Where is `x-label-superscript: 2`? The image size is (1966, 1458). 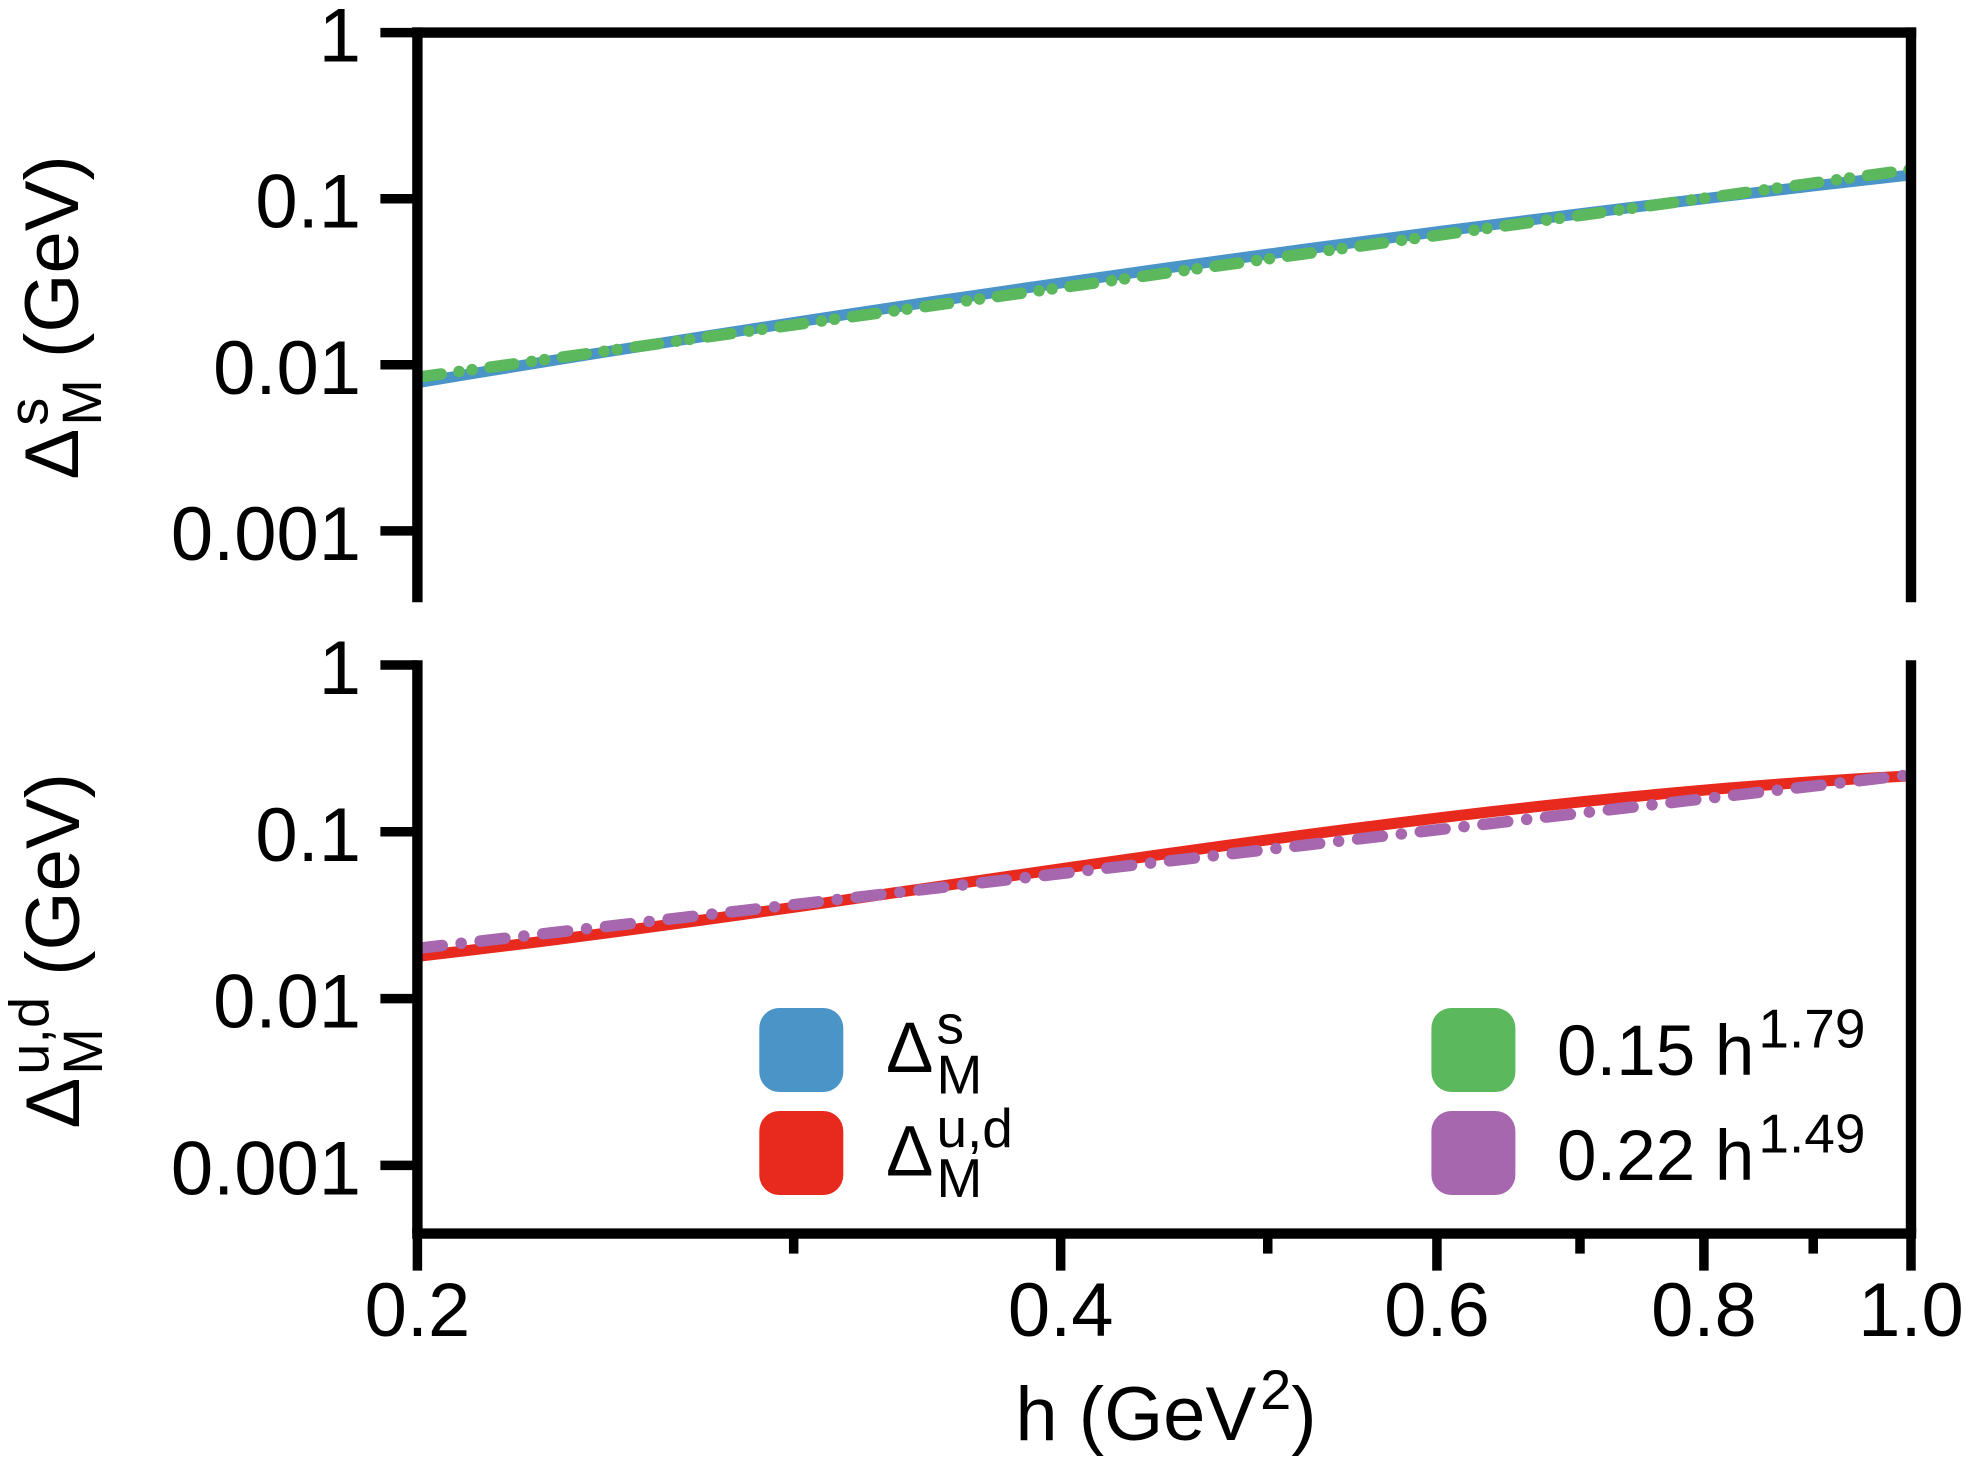 x-label-superscript: 2 is located at coordinates (1275, 1389).